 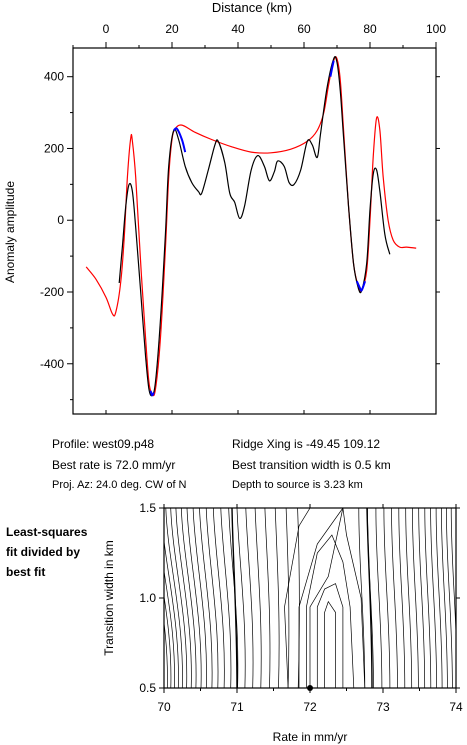 What do you see at coordinates (47, 532) in the screenshot?
I see `legend-note-line: Least-squares` at bounding box center [47, 532].